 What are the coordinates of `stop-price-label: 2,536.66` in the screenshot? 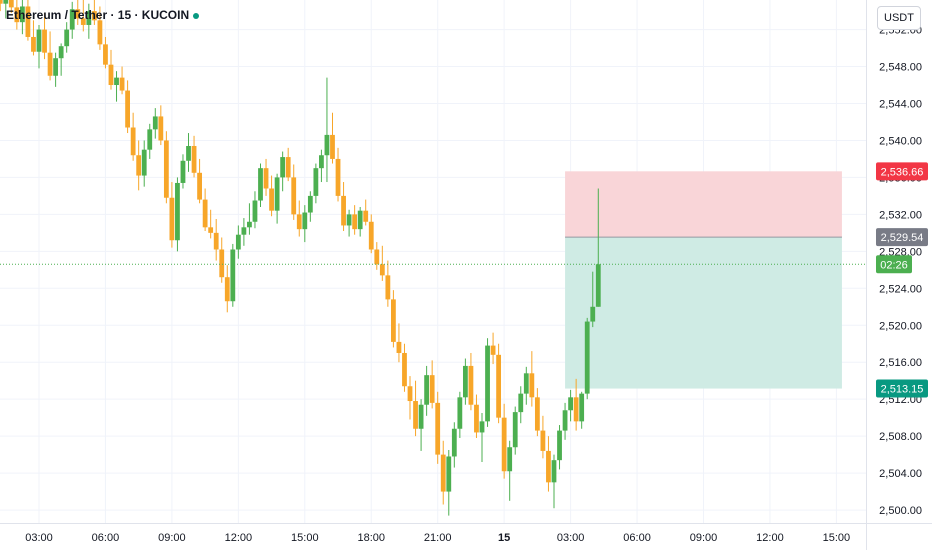 It's located at (902, 171).